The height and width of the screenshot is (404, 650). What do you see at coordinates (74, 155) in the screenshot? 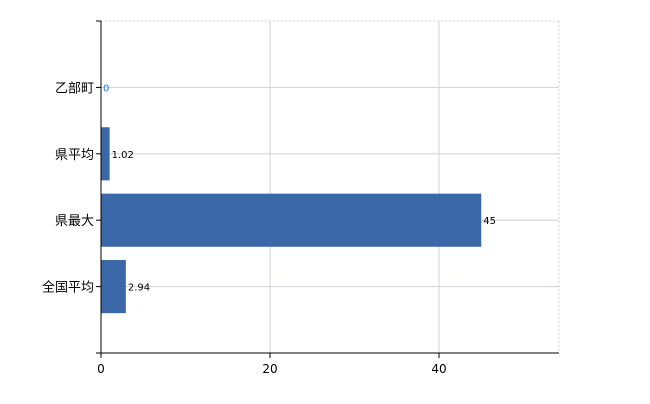
I see `y-tick-label: 県平均` at bounding box center [74, 155].